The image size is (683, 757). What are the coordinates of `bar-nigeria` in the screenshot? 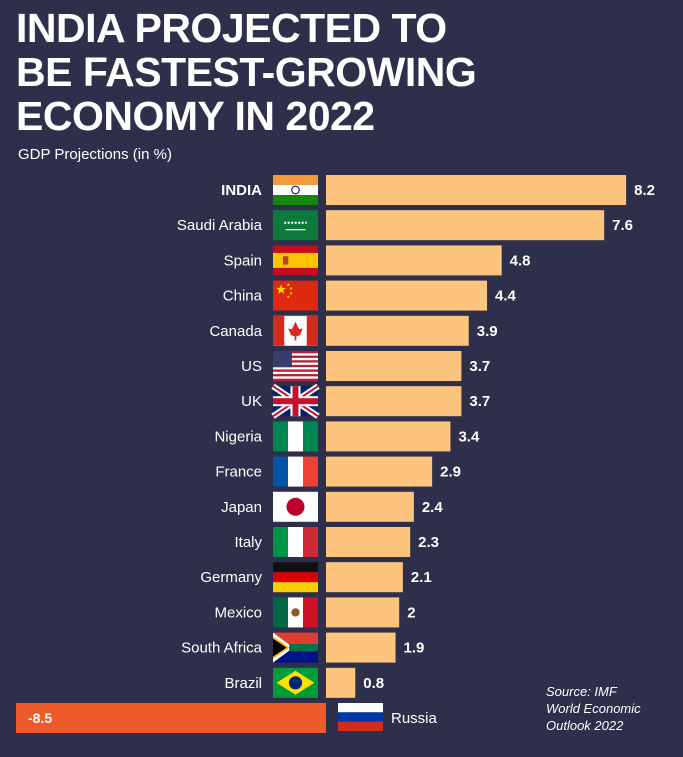 It's located at (388, 436).